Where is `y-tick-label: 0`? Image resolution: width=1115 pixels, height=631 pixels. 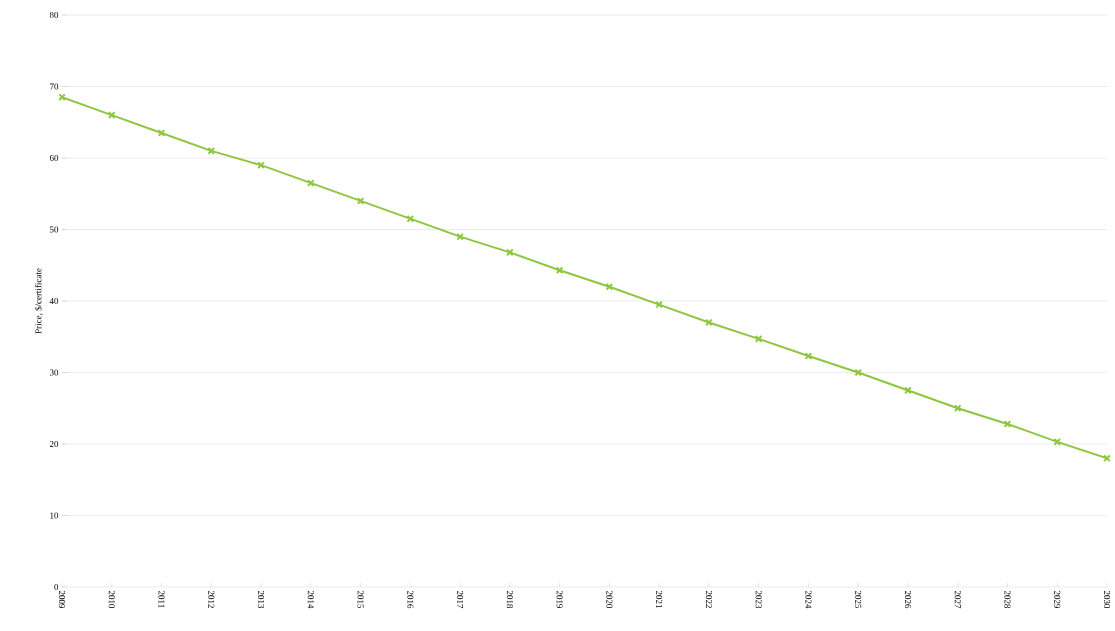 y-tick-label: 0 is located at coordinates (56, 587).